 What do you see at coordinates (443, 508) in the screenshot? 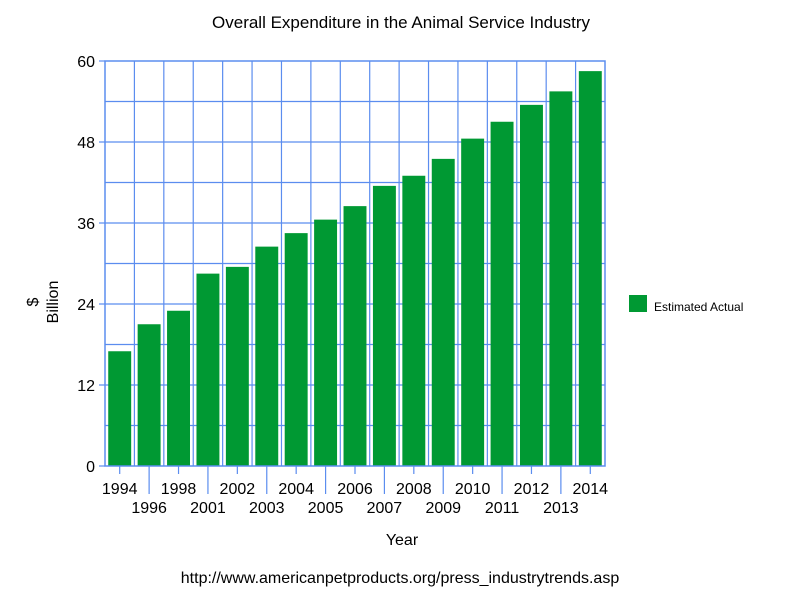
I see `x-tick-label: 2009` at bounding box center [443, 508].